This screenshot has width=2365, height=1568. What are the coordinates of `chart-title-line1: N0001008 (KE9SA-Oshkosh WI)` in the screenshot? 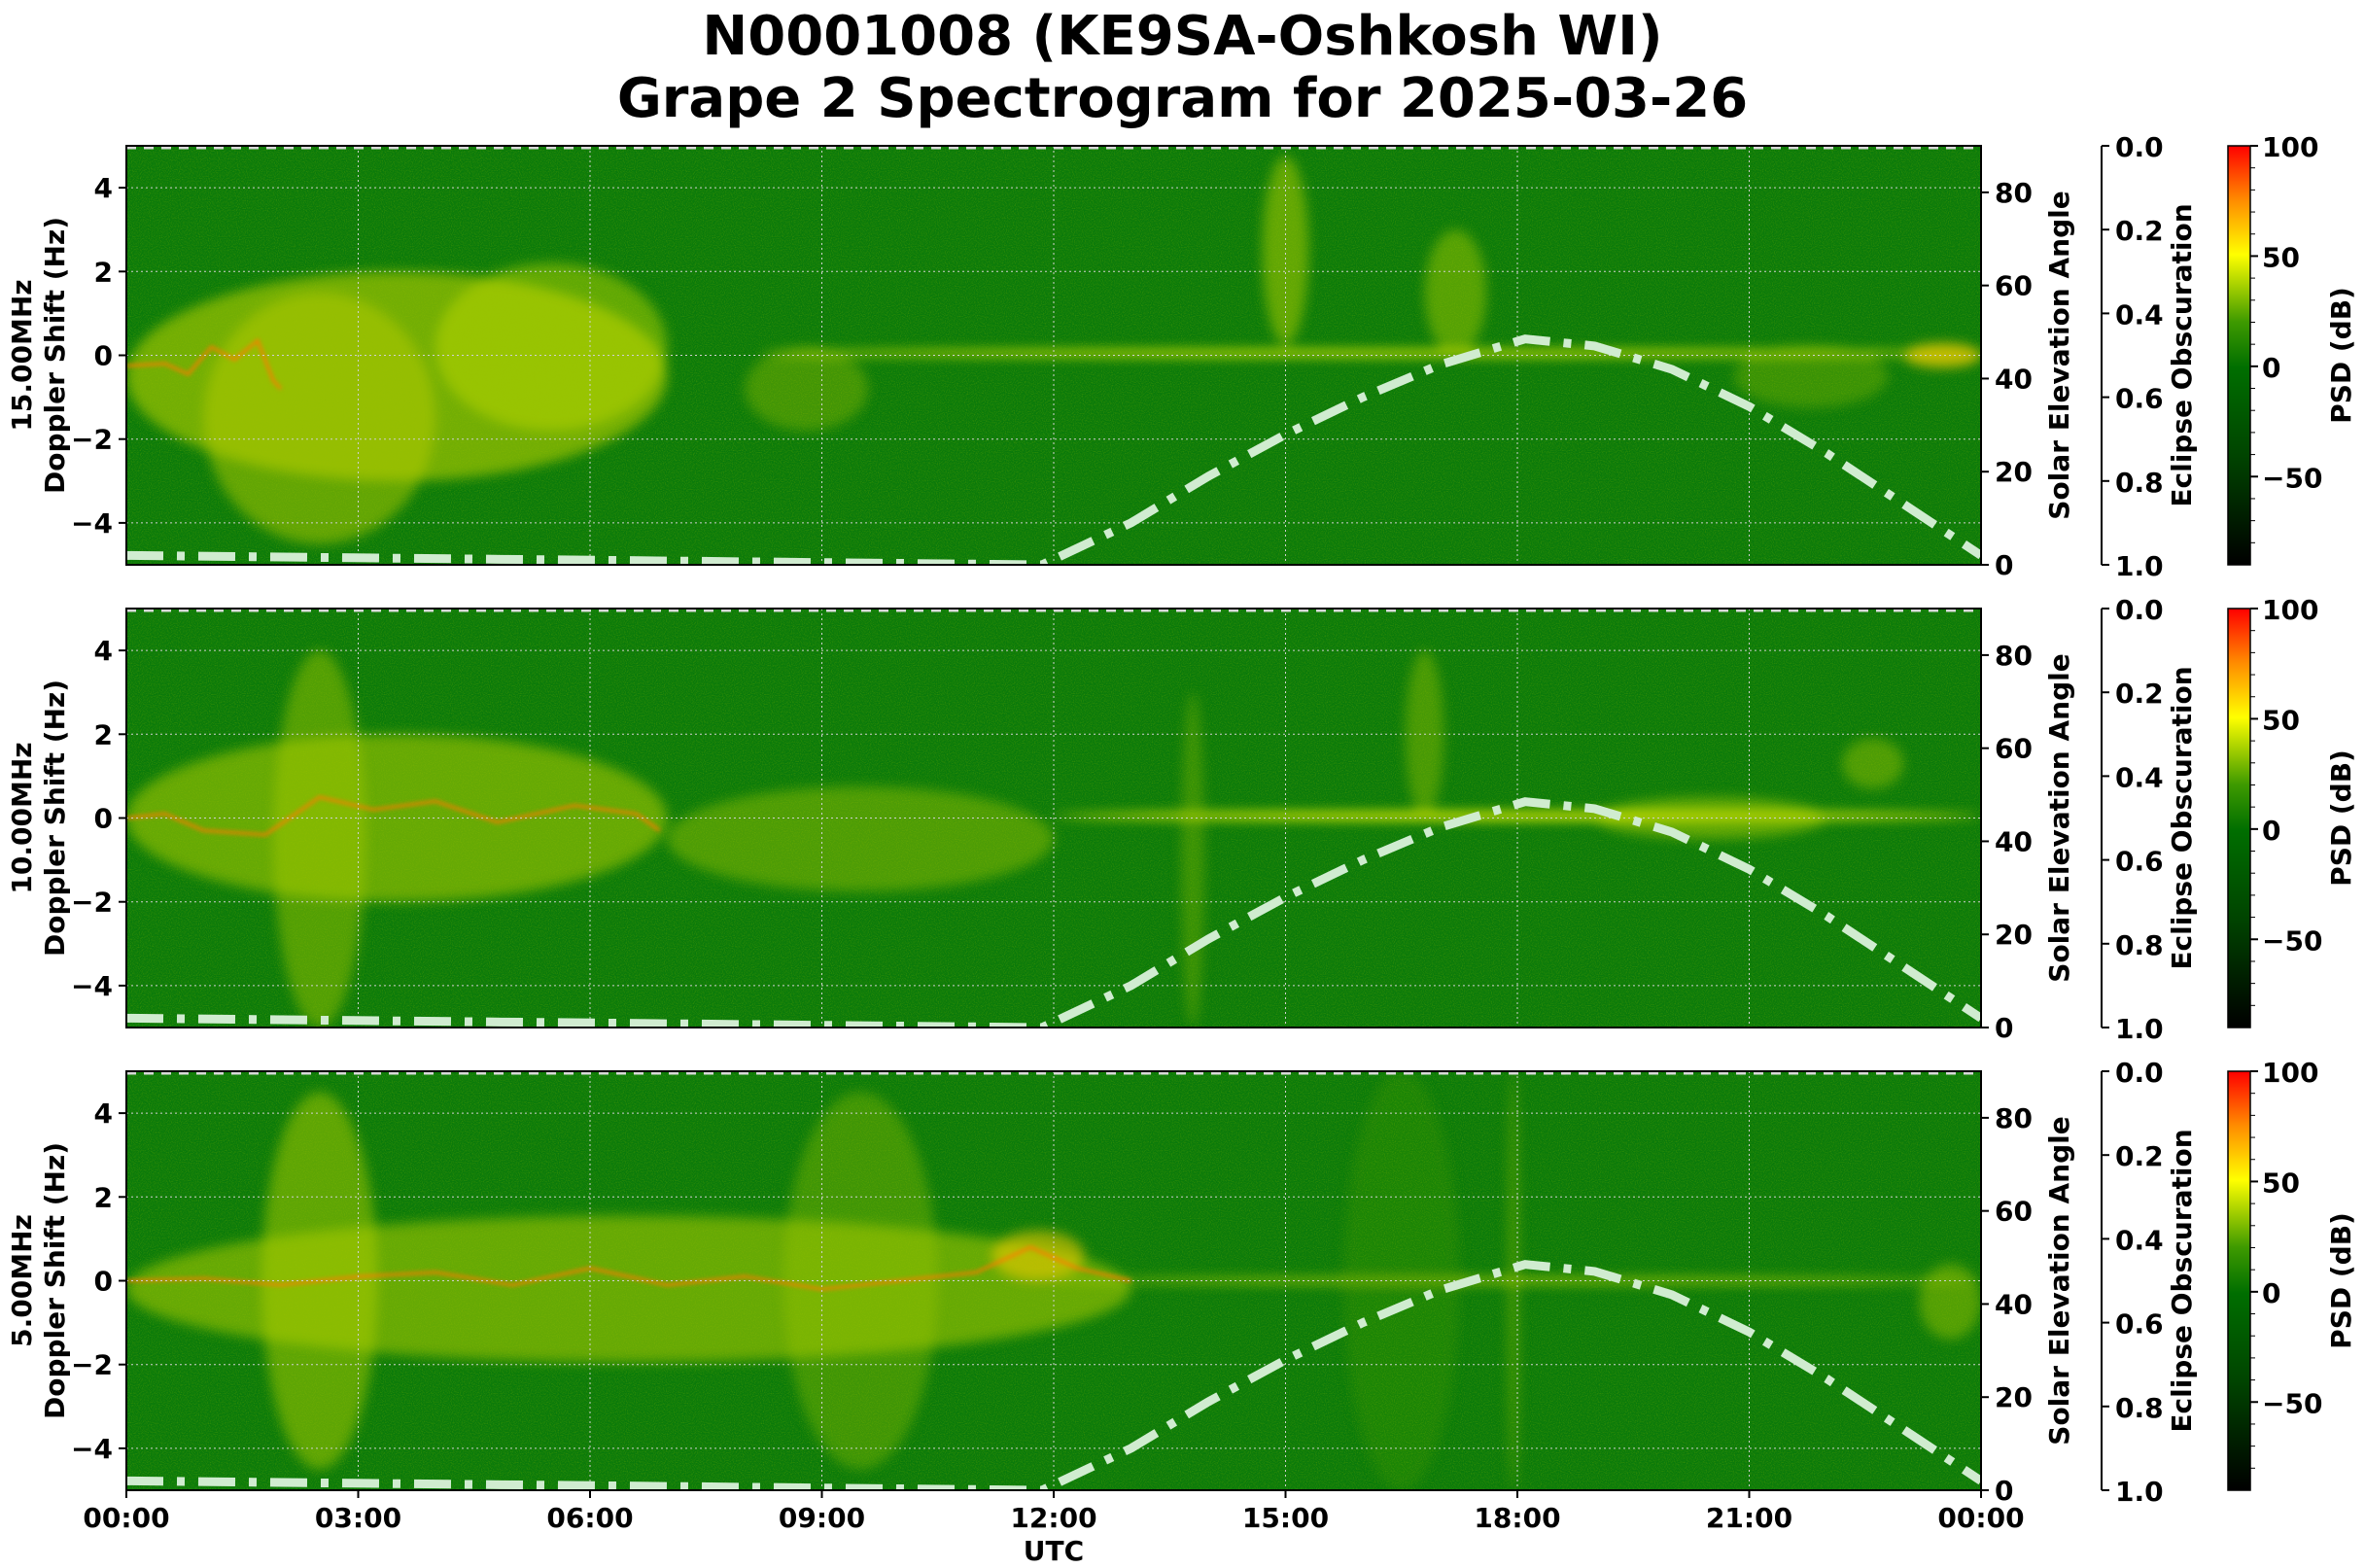 It's located at (1182, 36).